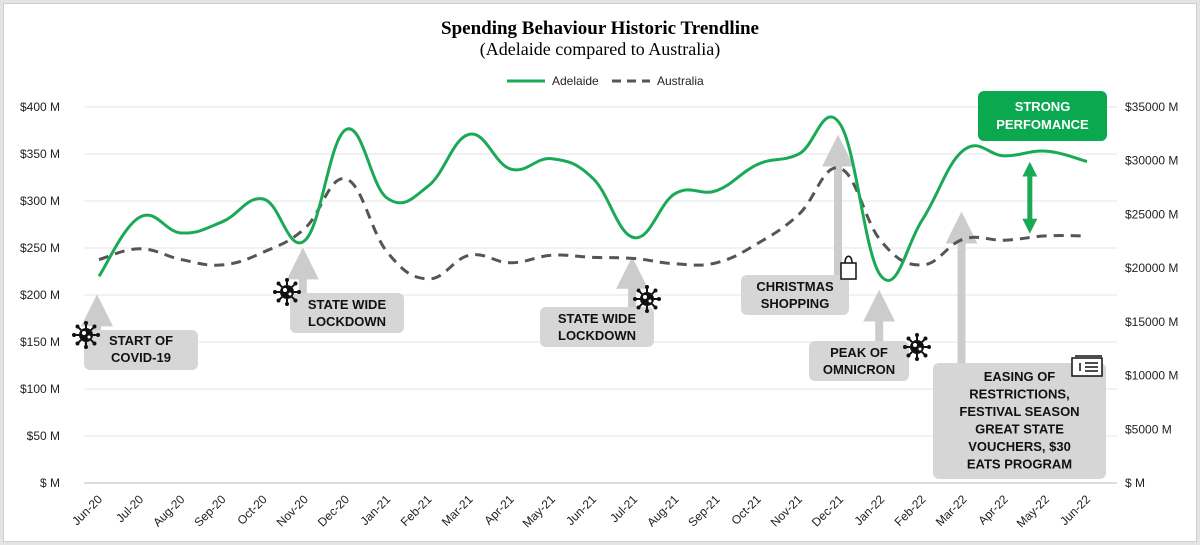 The height and width of the screenshot is (545, 1200). I want to click on x-tick-label: May-21, so click(539, 511).